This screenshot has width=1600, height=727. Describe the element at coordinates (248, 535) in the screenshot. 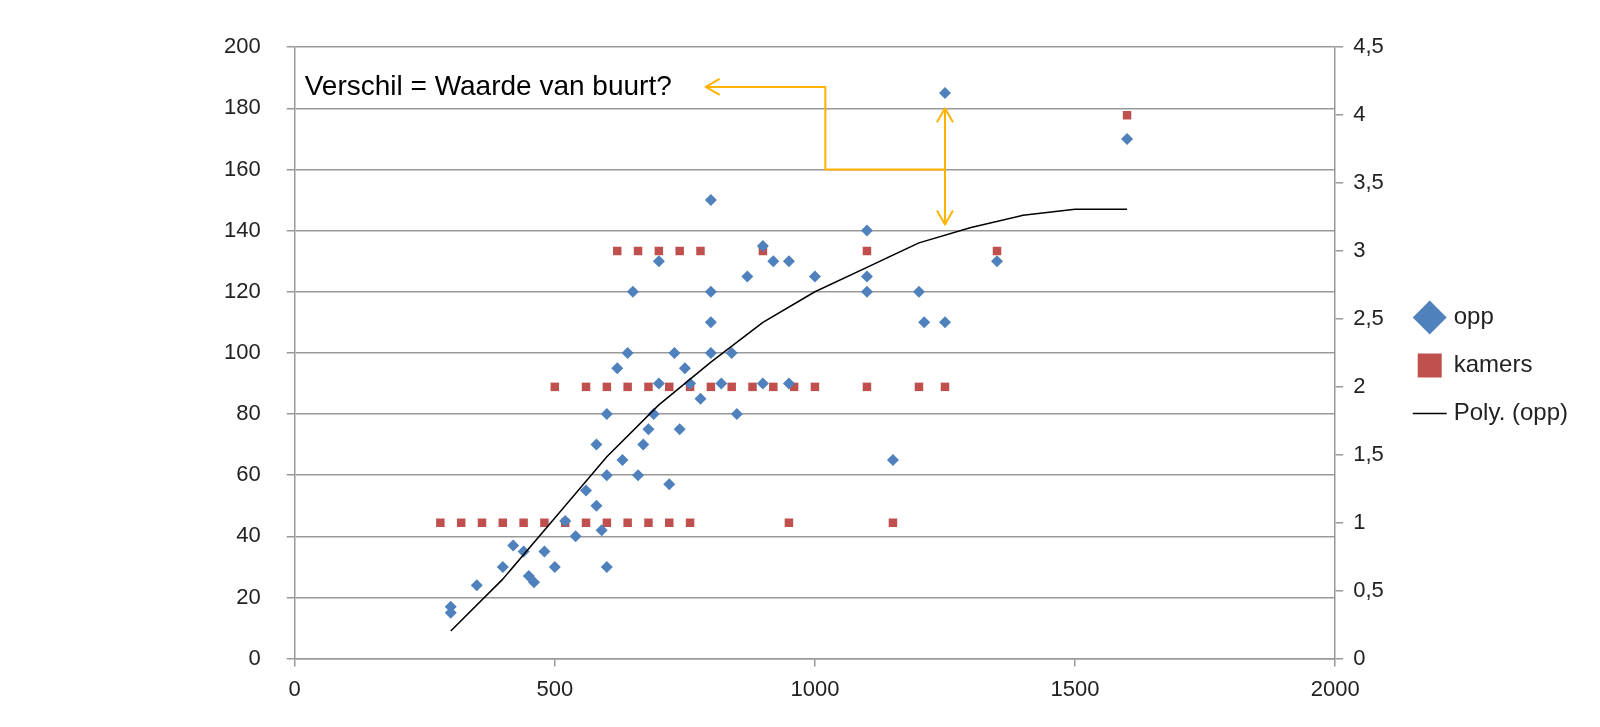

I see `y-tick-label: 40` at that location.